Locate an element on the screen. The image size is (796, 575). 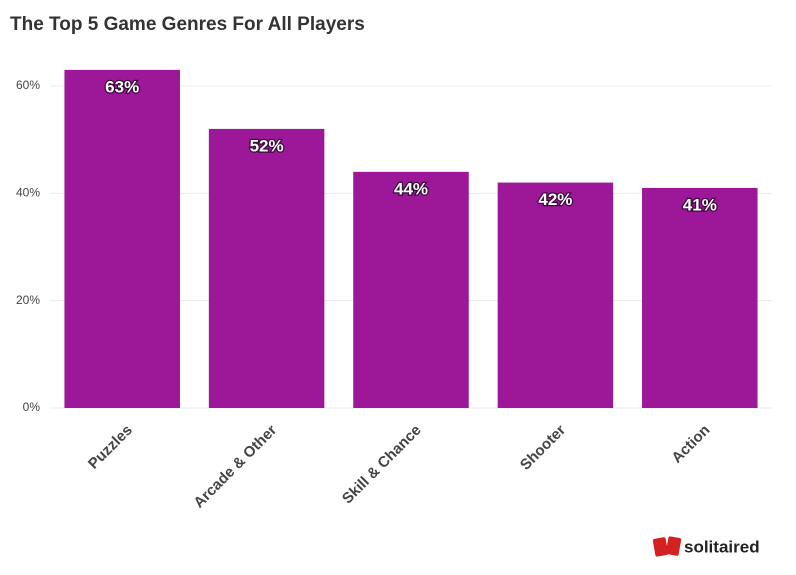
value-label: 42% is located at coordinates (555, 199).